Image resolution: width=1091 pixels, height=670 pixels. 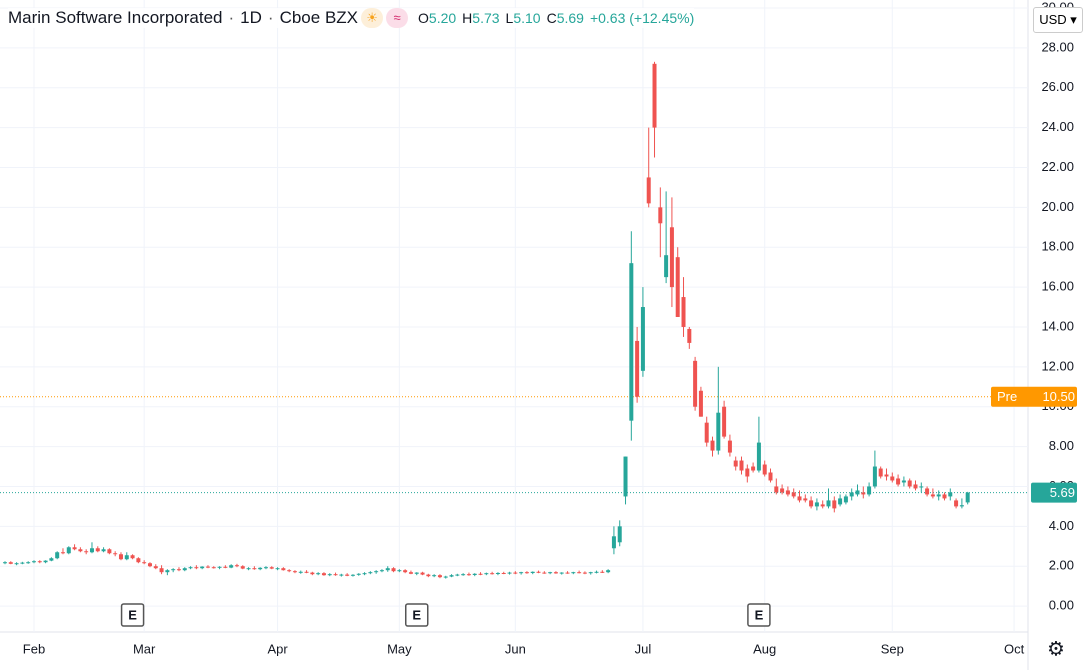 I want to click on x-tick-label: Jul, so click(x=643, y=648).